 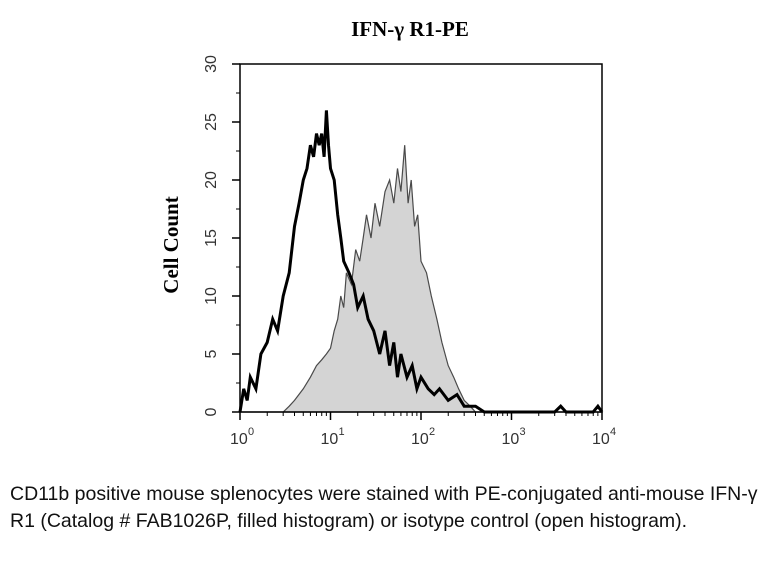 I want to click on y-axis-label: Cell Count, so click(x=171, y=244).